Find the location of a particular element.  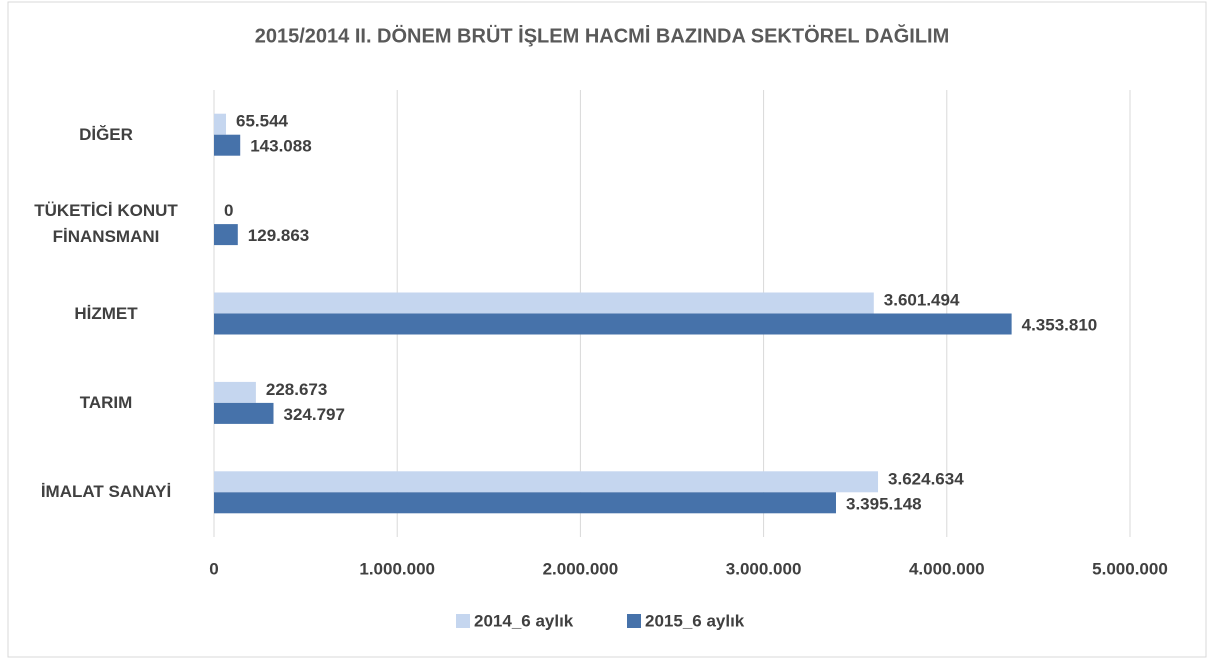

y-tick-label: HİZMET is located at coordinates (106, 313).